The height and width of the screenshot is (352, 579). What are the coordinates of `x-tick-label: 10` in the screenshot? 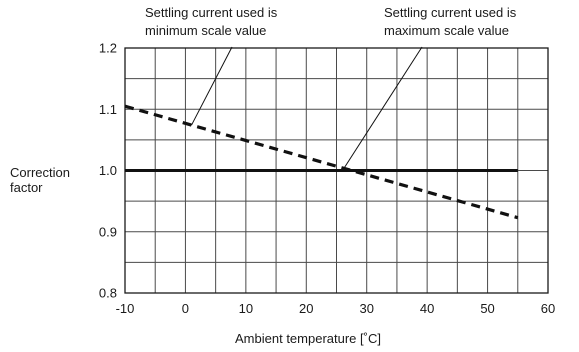 It's located at (246, 308).